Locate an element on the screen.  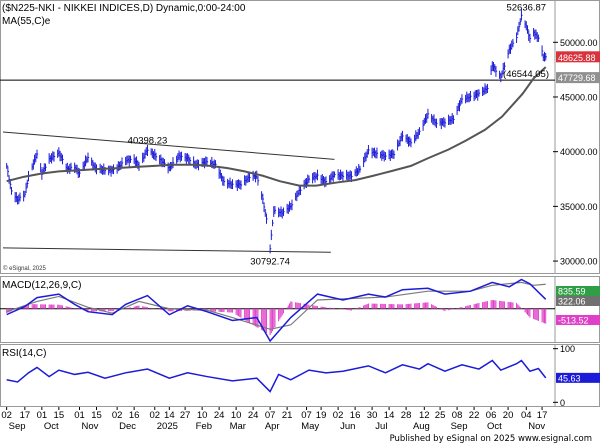
x-month-label: Dec is located at coordinates (127, 426).